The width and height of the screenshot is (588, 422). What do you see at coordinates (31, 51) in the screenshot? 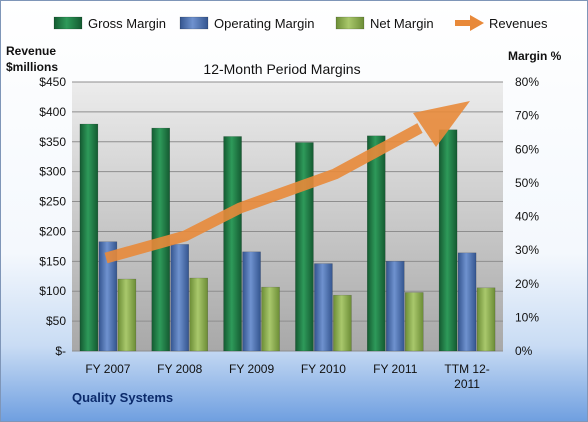
I see `left-axis-label-line1: Revenue` at bounding box center [31, 51].